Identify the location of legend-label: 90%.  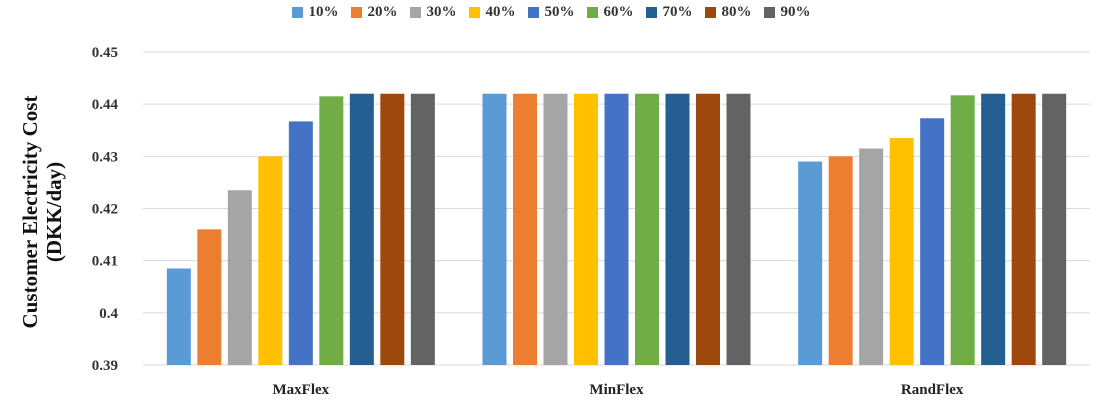
(795, 11).